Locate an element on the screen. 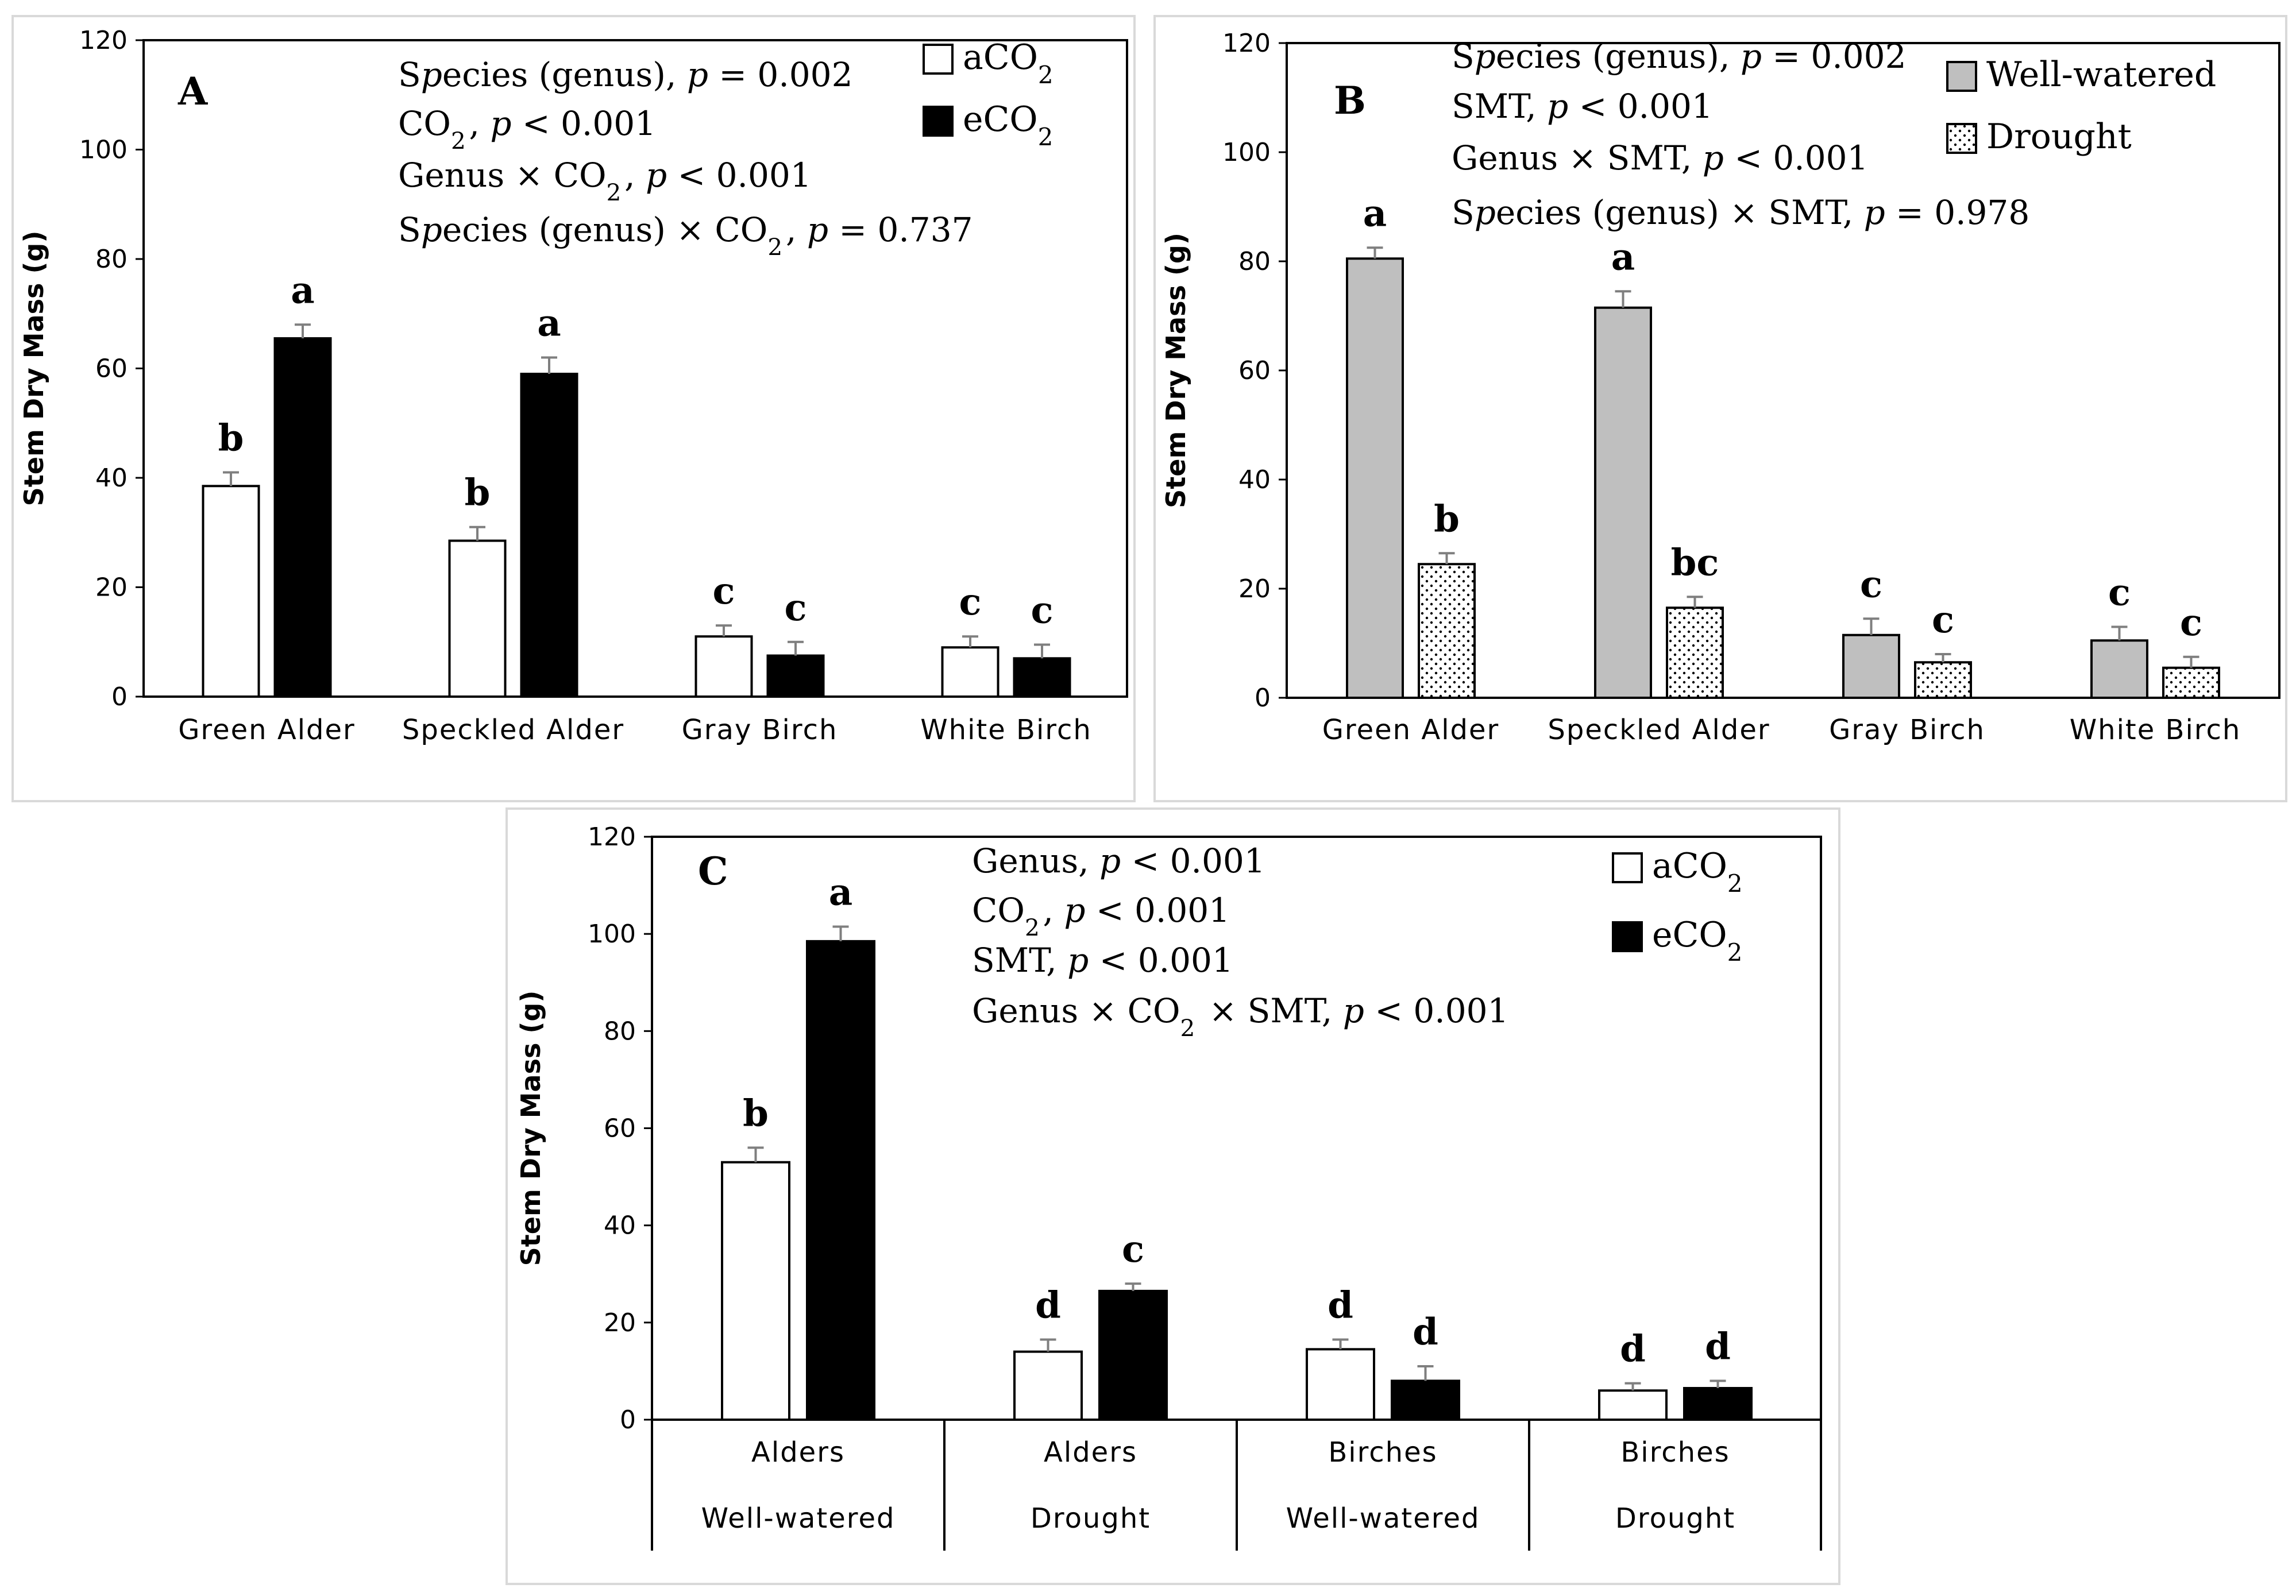 This screenshot has width=2296, height=1596. stat-line: CO2 , p < 0.001 is located at coordinates (527, 129).